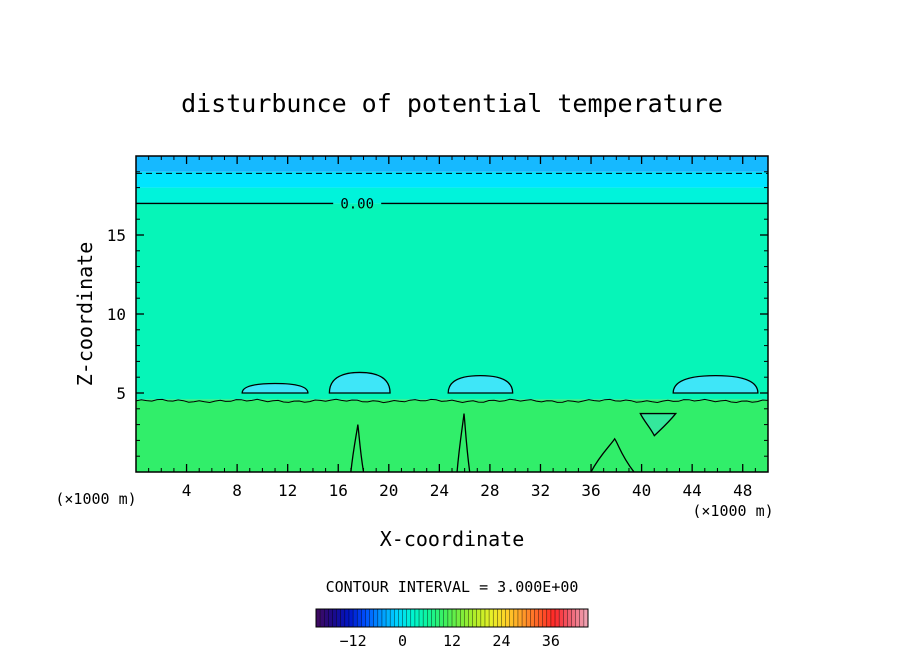 This screenshot has height=654, width=904. What do you see at coordinates (501, 641) in the screenshot?
I see `colorbar-tick-label: 24` at bounding box center [501, 641].